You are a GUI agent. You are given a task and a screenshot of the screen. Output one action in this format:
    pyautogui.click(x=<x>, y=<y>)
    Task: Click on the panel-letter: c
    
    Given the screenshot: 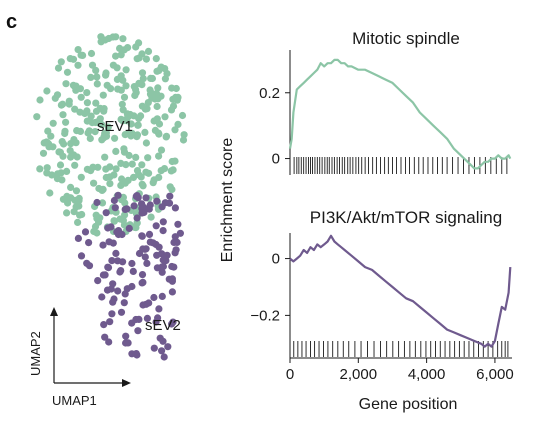 What is the action you would take?
    pyautogui.click(x=11, y=22)
    